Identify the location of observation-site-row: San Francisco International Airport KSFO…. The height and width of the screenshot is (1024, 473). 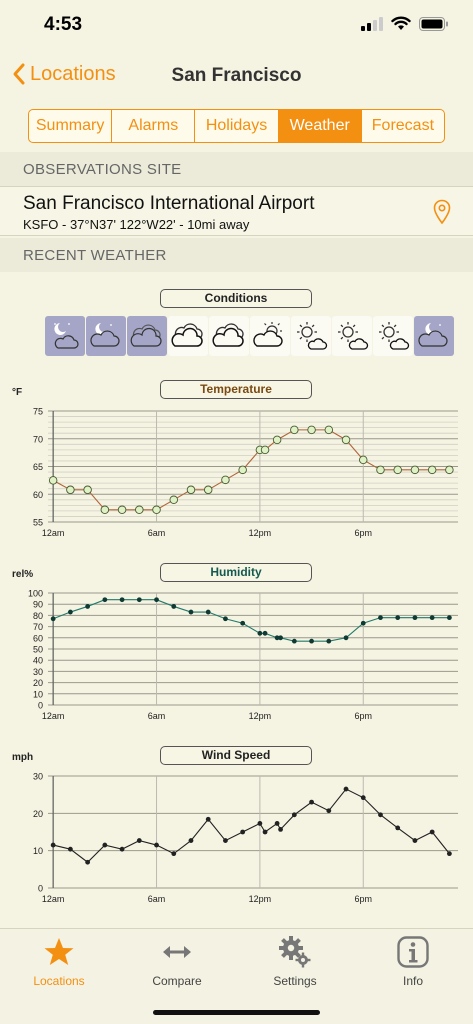
(236, 211).